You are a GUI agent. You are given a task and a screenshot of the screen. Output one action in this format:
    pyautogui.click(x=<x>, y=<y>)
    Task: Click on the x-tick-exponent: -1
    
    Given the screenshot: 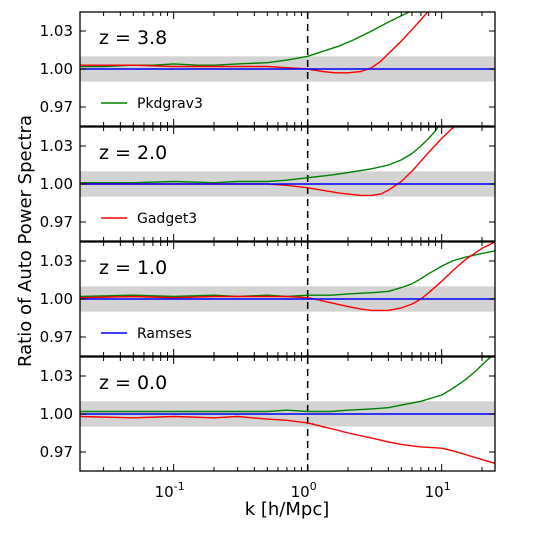 What is the action you would take?
    pyautogui.click(x=179, y=486)
    